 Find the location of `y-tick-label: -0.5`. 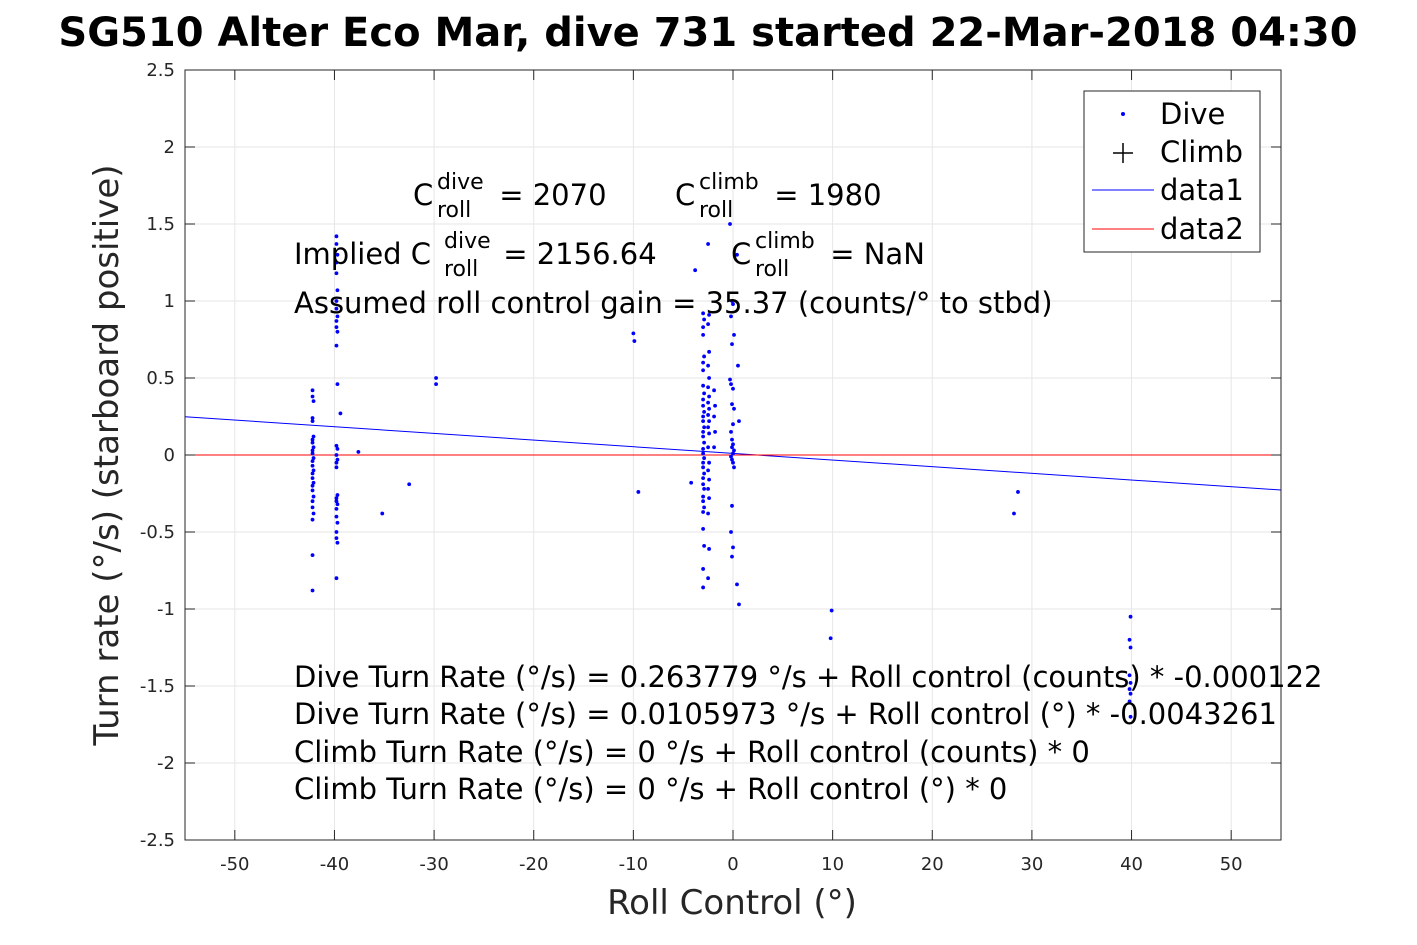

y-tick-label: -0.5 is located at coordinates (157, 532).